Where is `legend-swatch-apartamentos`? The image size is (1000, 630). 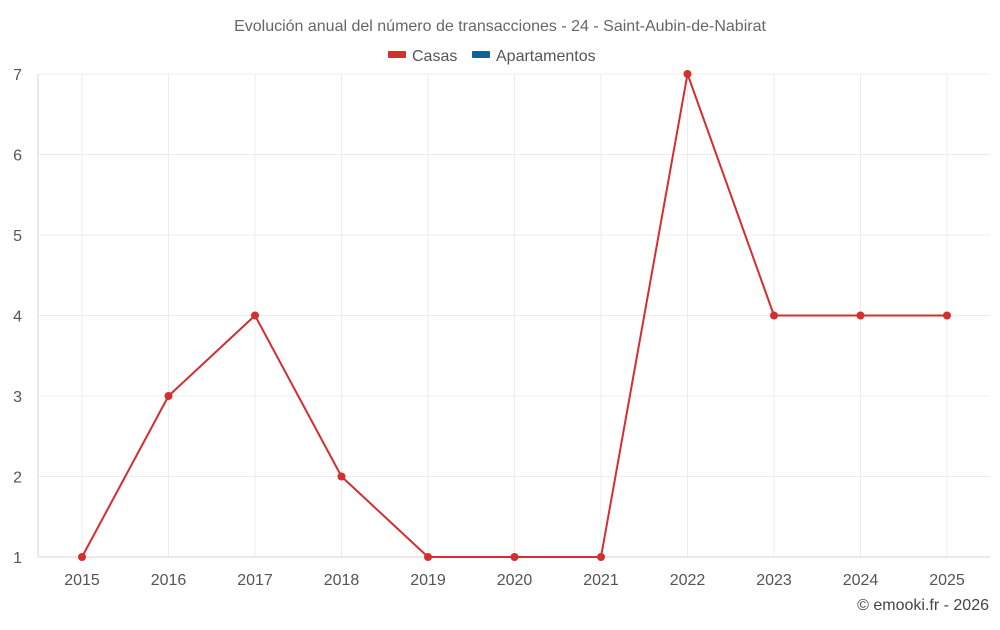 legend-swatch-apartamentos is located at coordinates (481, 54).